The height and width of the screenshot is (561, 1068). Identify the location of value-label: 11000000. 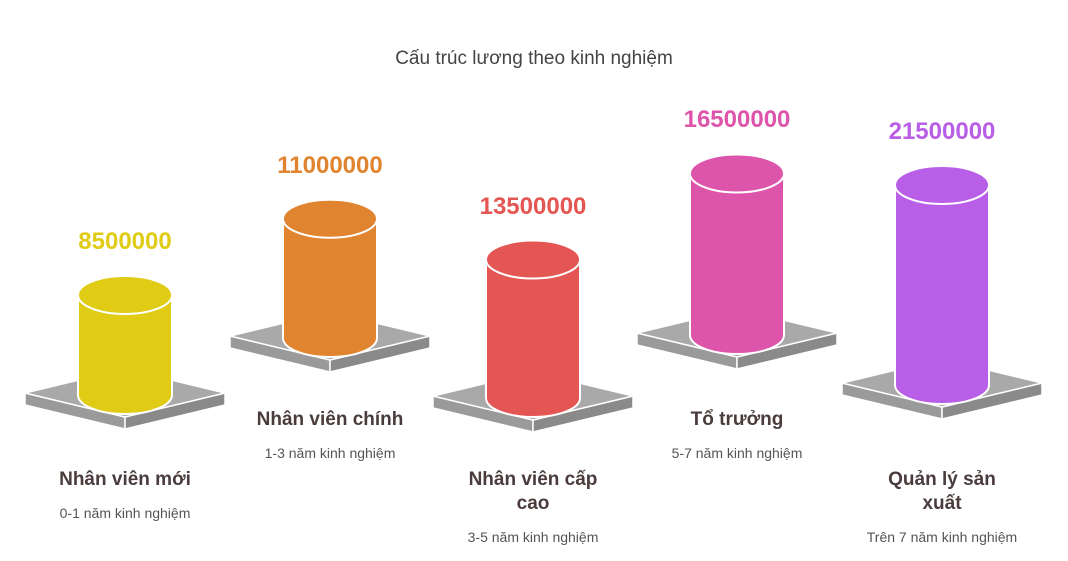
(330, 165).